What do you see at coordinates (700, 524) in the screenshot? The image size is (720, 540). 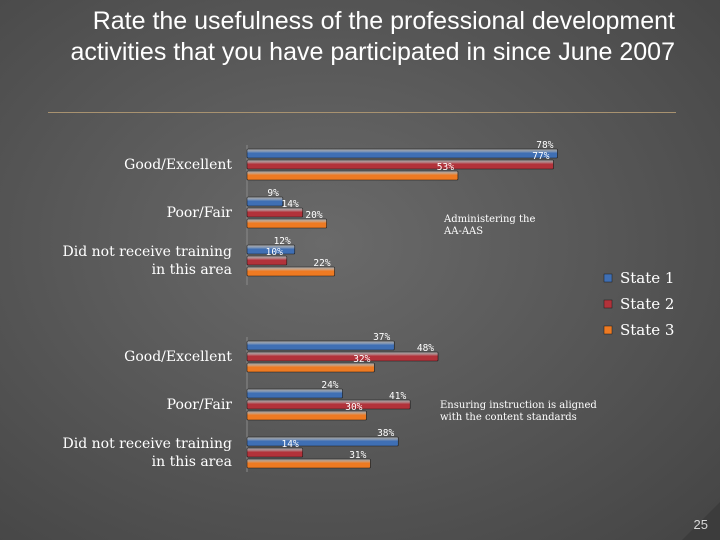 I see `slide-number: 25` at bounding box center [700, 524].